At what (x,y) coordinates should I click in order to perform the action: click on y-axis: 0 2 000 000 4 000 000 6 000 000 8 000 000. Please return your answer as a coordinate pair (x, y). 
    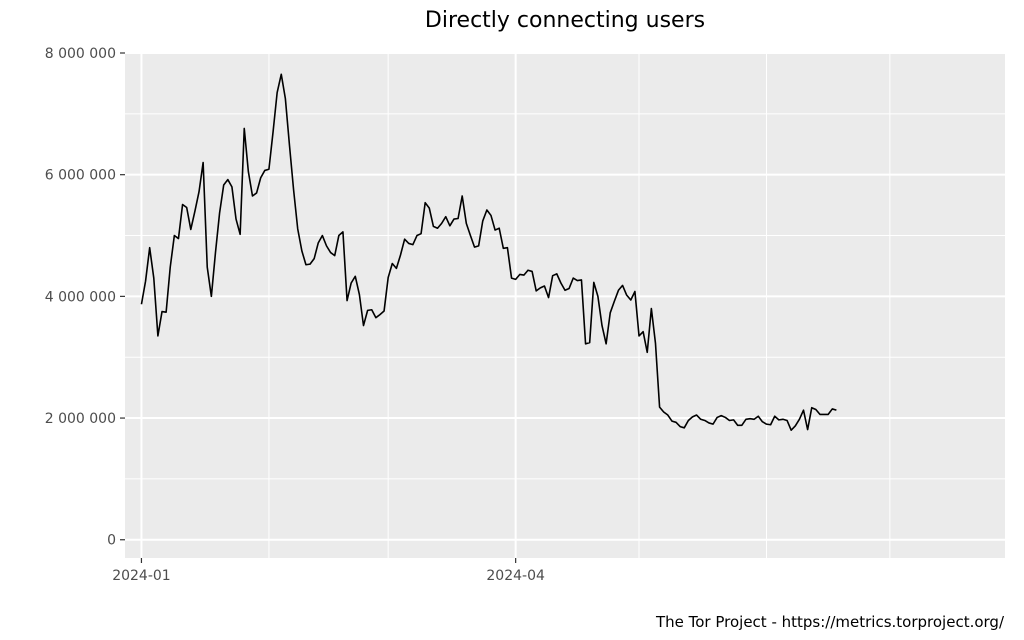
    Looking at the image, I should click on (85, 297).